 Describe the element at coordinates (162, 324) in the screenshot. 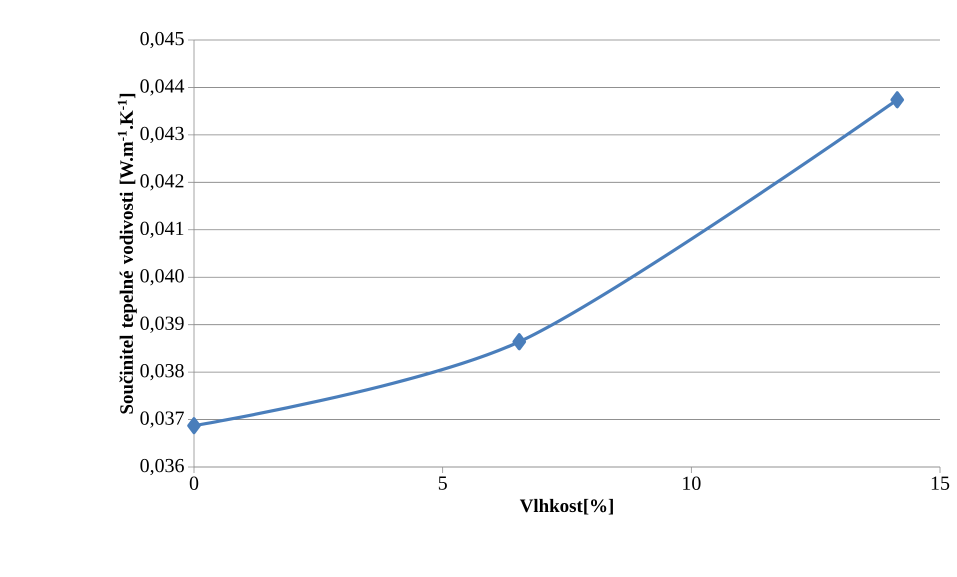

I see `y-tick-label: 0,039` at that location.